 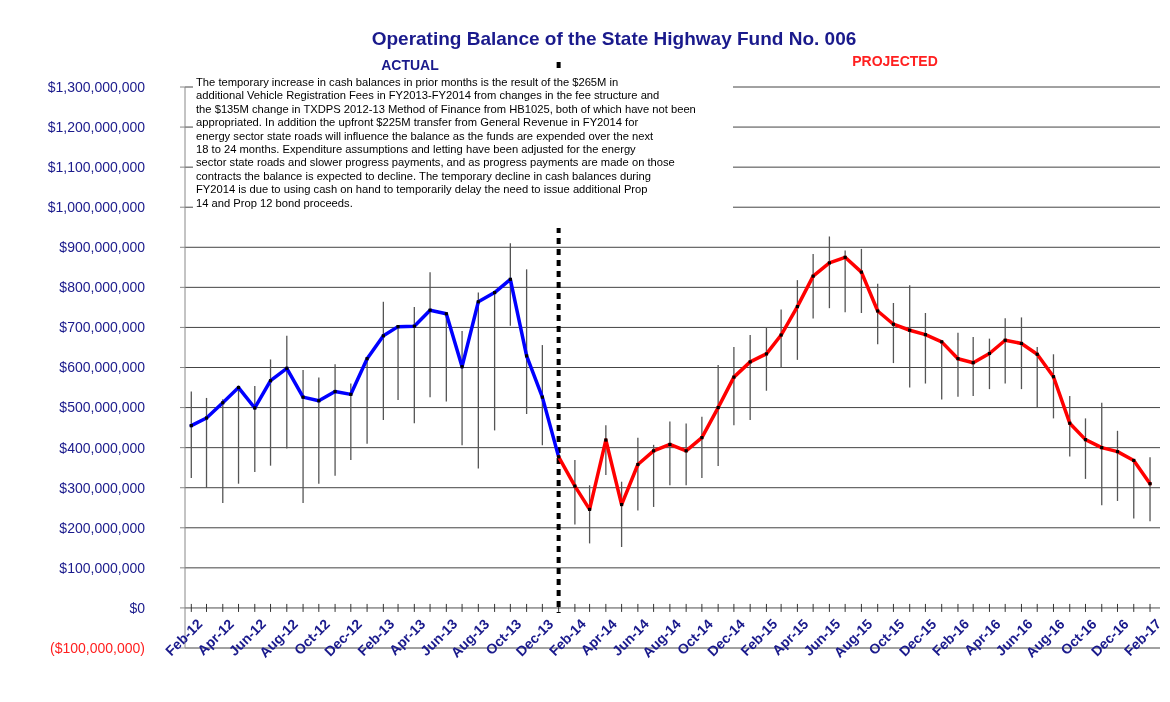 I want to click on text: ACTUAL, so click(x=410, y=65).